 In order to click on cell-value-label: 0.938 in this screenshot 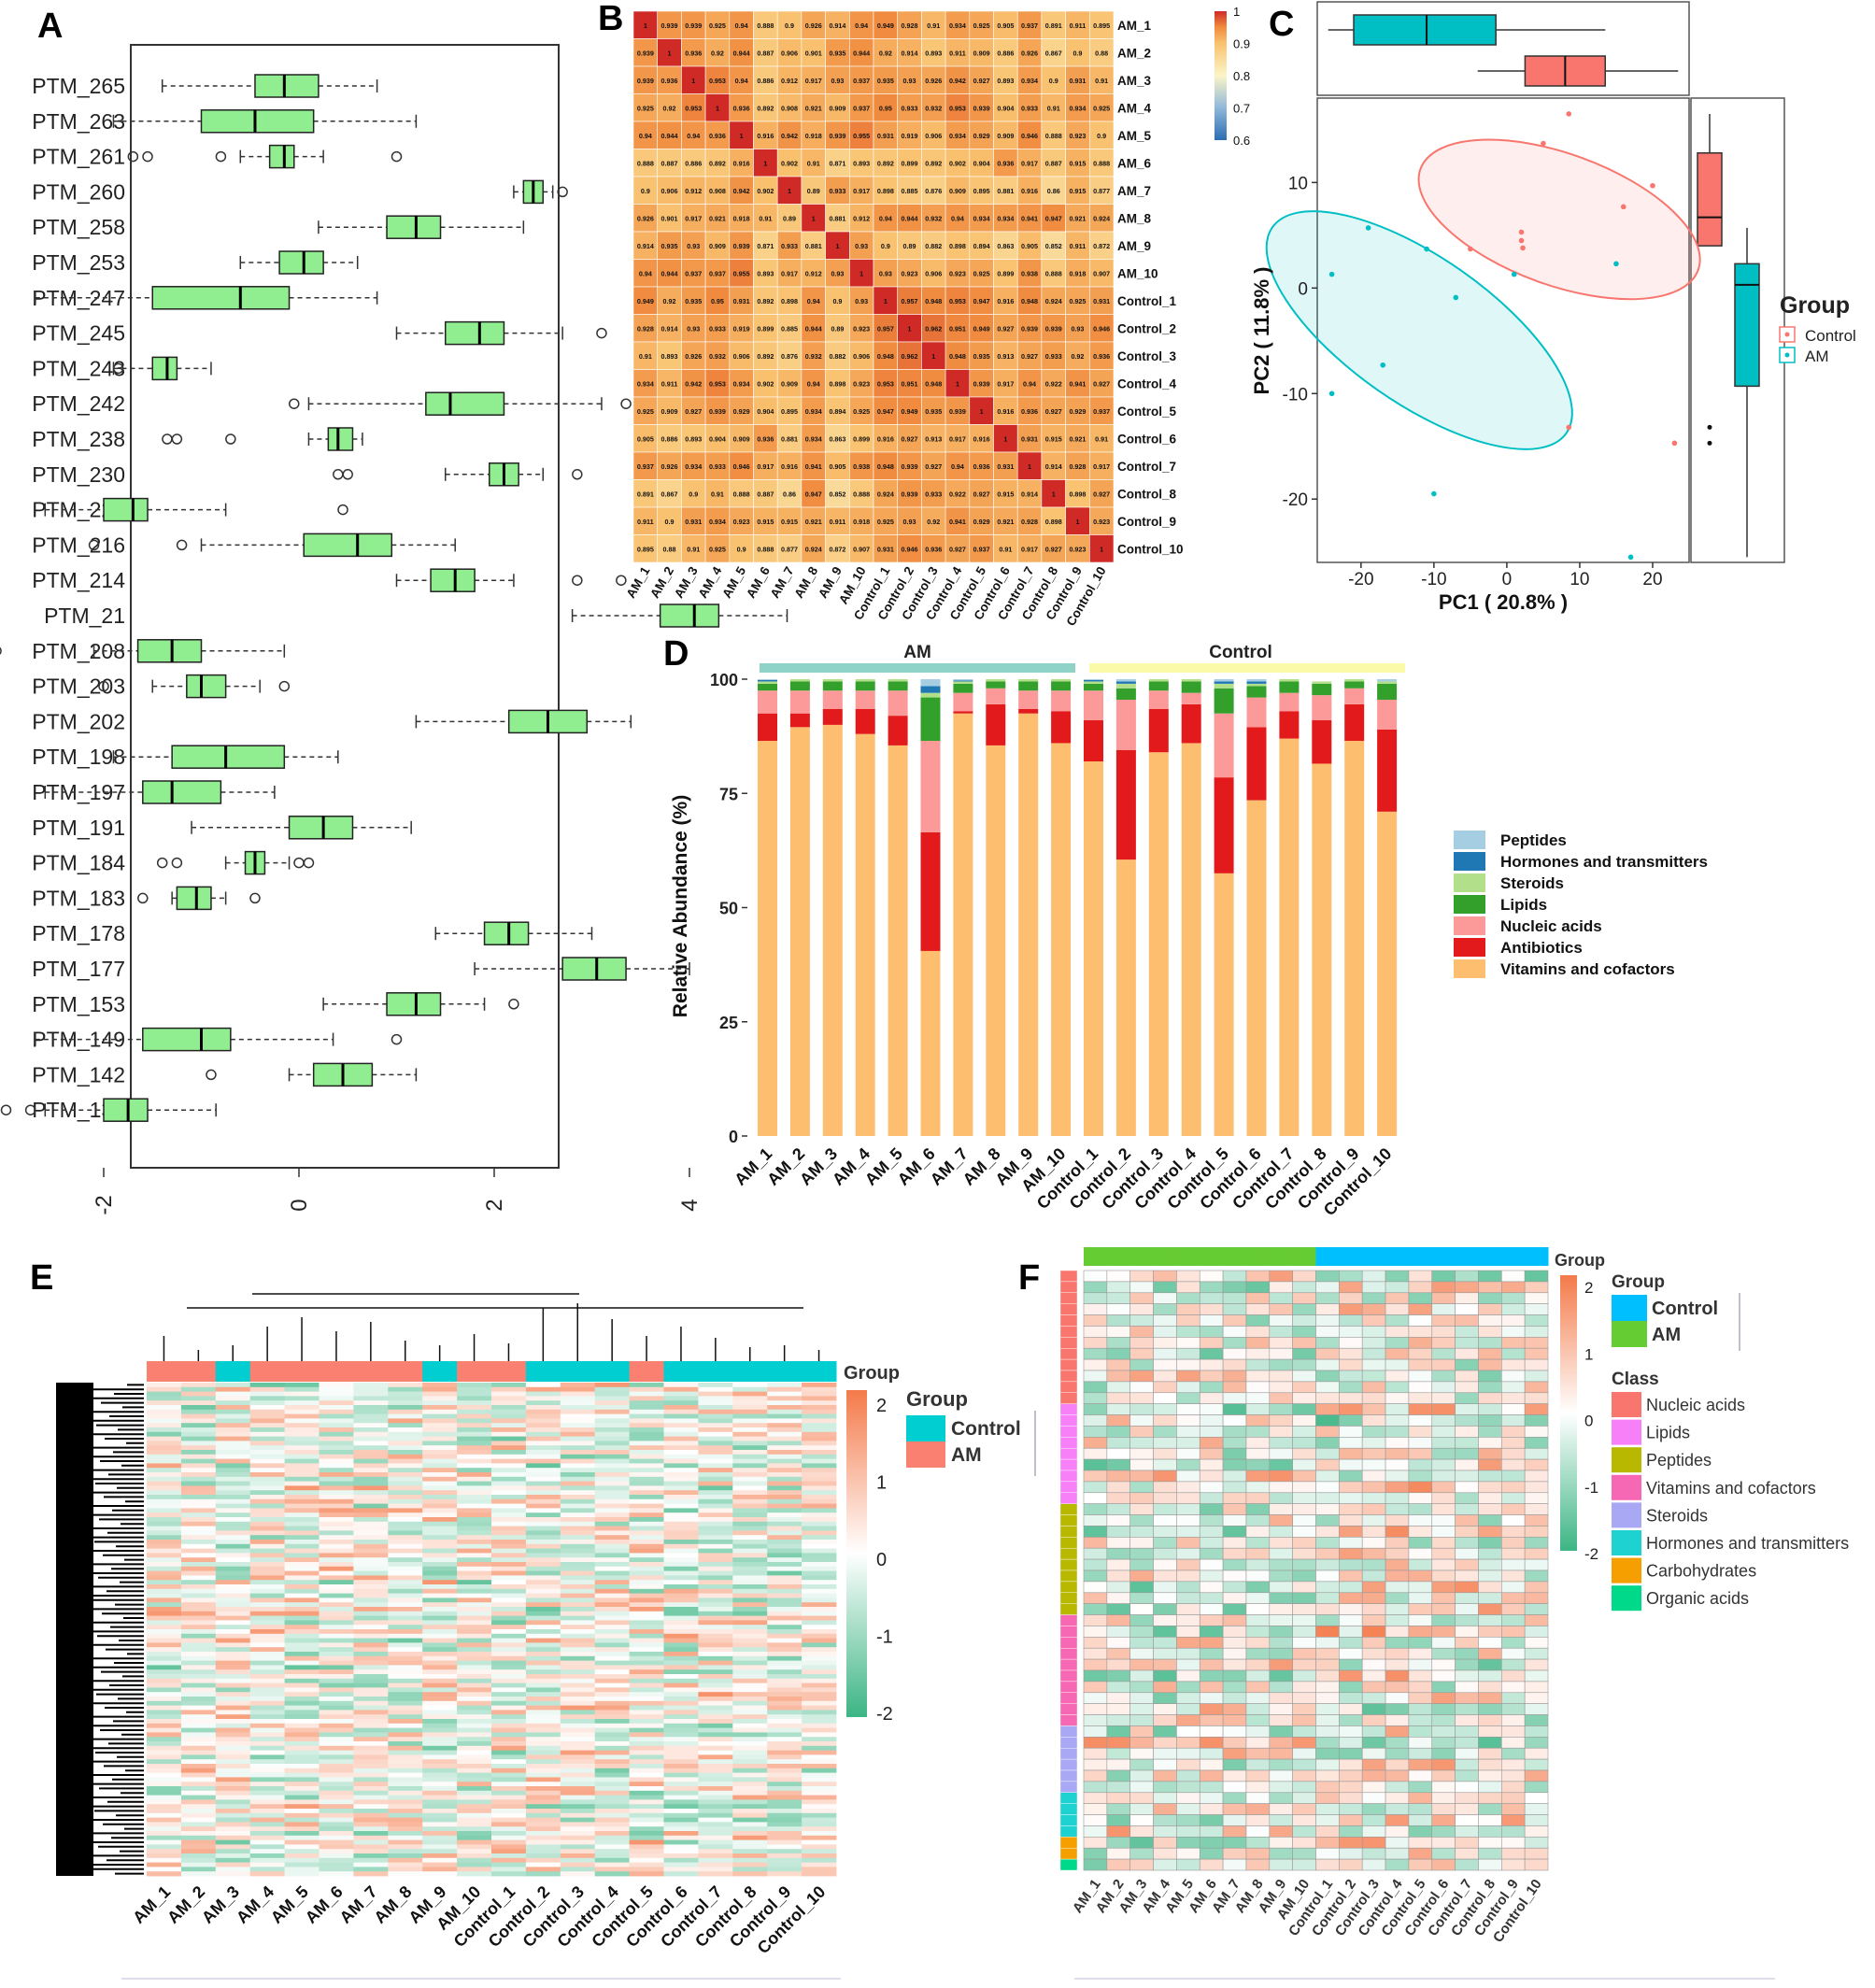, I will do `click(1029, 273)`.